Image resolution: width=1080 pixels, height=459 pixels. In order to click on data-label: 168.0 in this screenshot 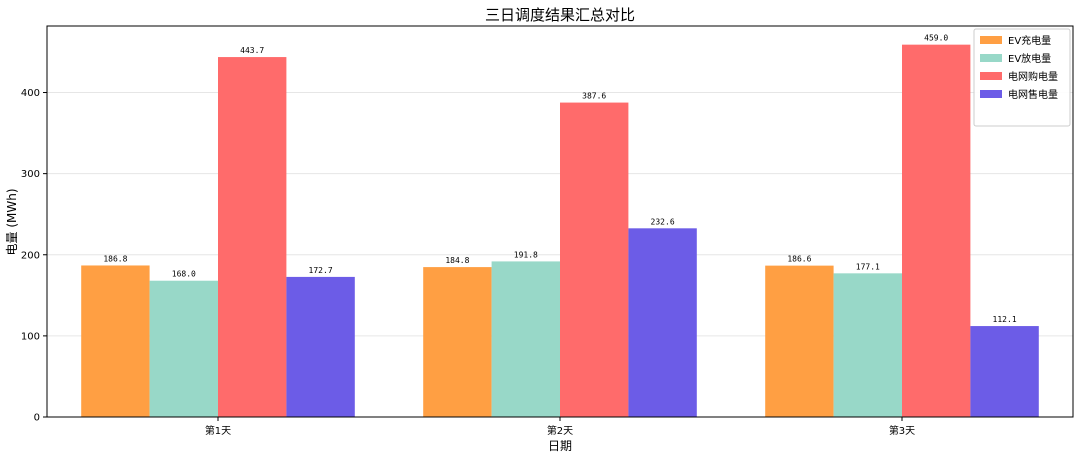, I will do `click(184, 274)`.